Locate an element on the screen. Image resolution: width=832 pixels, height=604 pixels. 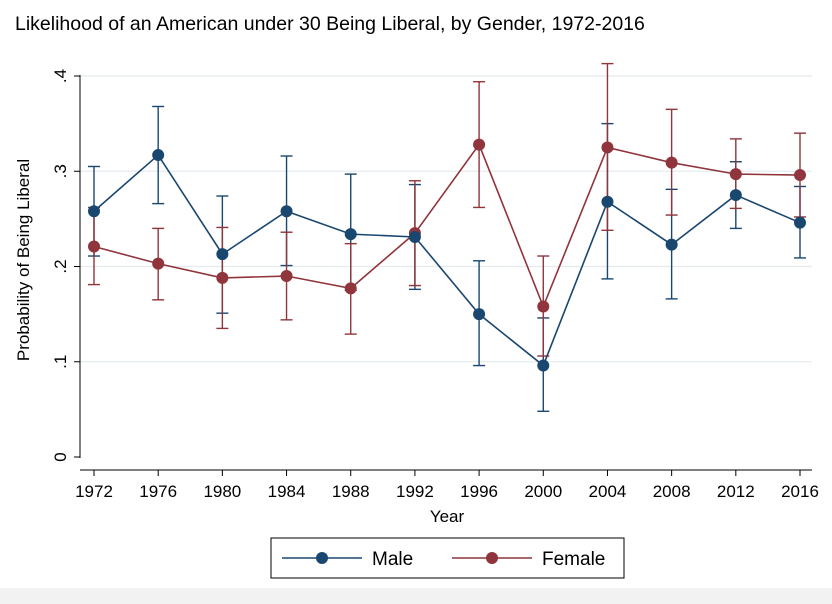
x-tick-label: 2012 is located at coordinates (736, 491).